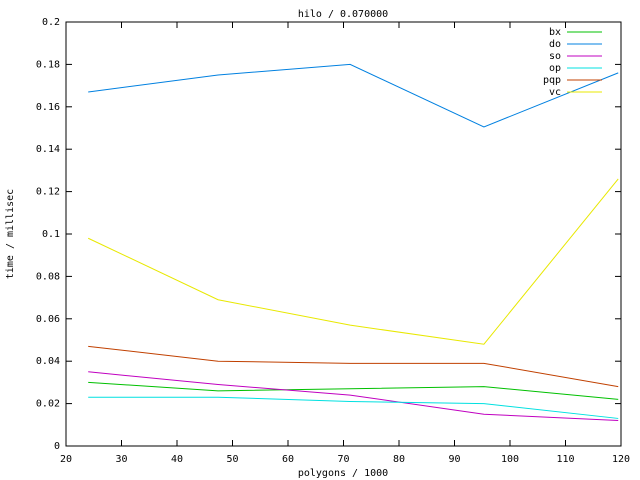 This screenshot has width=640, height=480. I want to click on x-tick-label: 30, so click(121, 459).